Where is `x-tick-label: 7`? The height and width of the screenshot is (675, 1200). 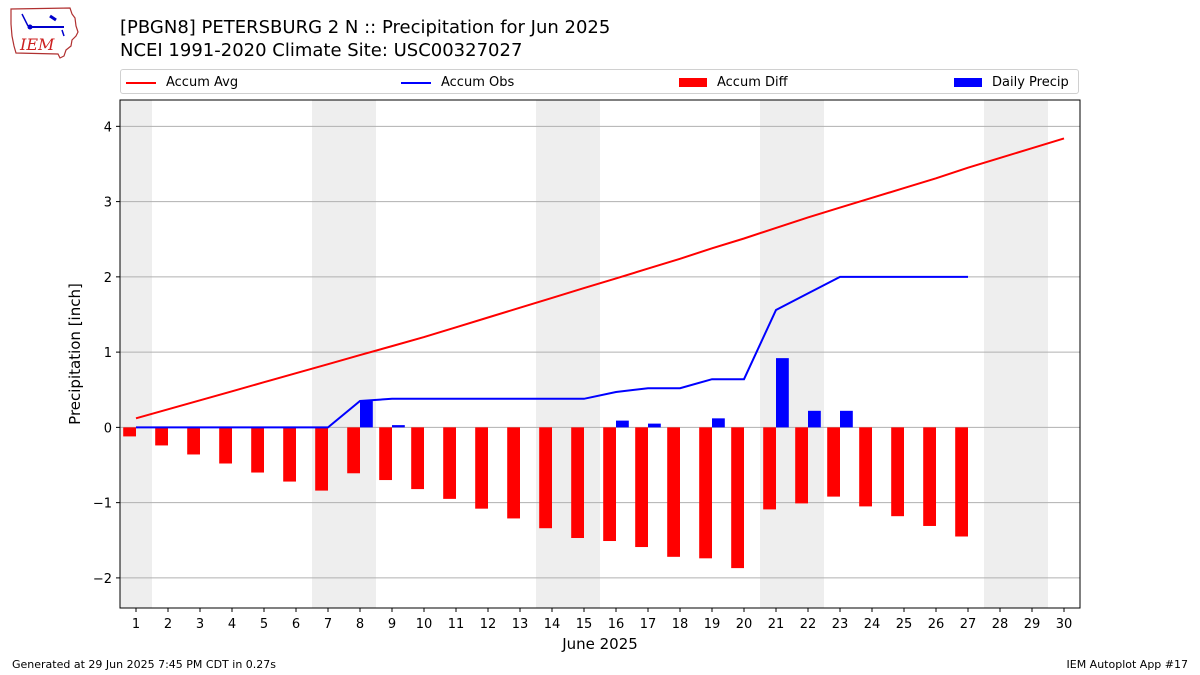 x-tick-label: 7 is located at coordinates (328, 624).